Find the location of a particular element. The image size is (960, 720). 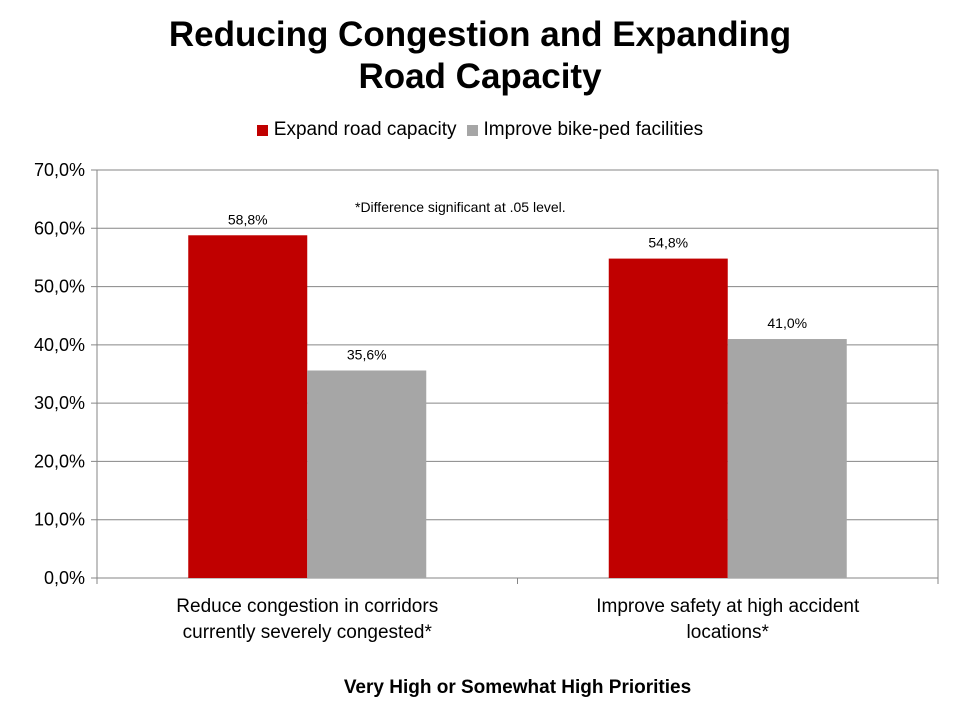

x-category-label: Reduce congestion in corridors is located at coordinates (307, 606).